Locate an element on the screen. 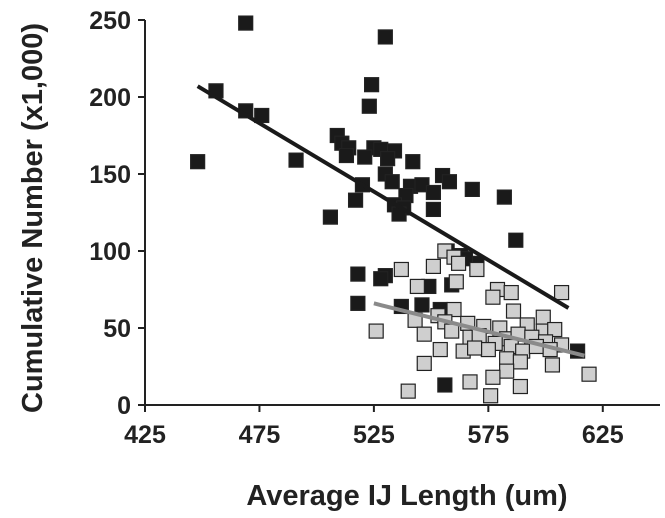 The image size is (665, 518). y-axis-title: Cumulative Number (x1,000) is located at coordinates (33, 218).